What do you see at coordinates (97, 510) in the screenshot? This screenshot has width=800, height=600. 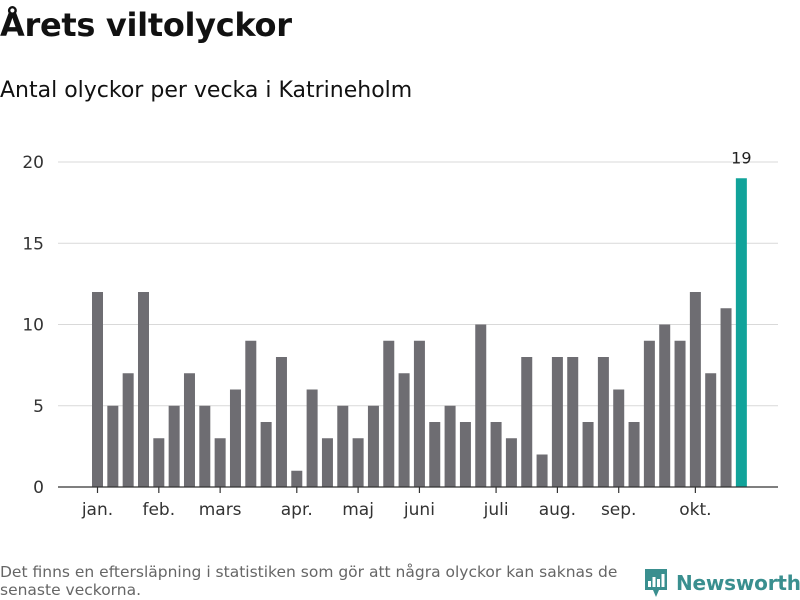 I see `x-tick-label: jan.` at bounding box center [97, 510].